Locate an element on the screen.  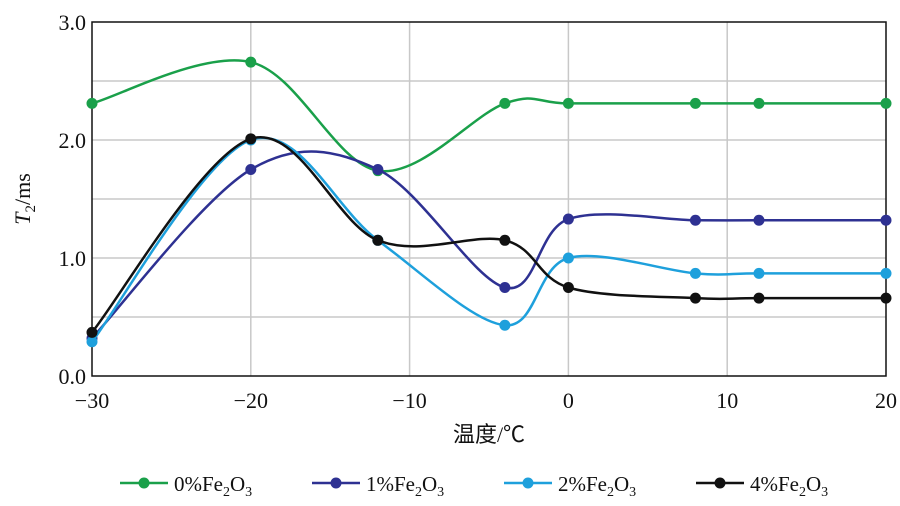
x-tick-label: 10 is located at coordinates (727, 400).